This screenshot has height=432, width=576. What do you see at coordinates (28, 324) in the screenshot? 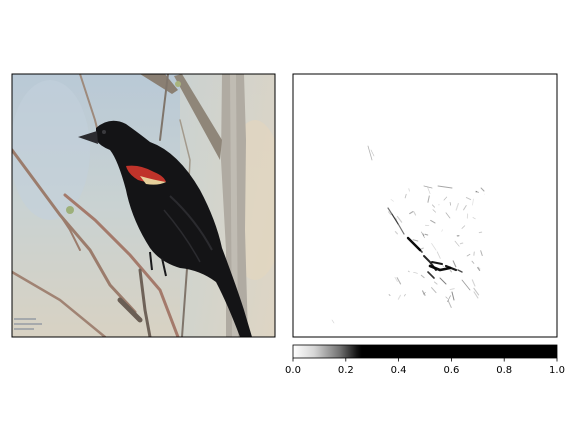
I see `photo-watermark` at bounding box center [28, 324].